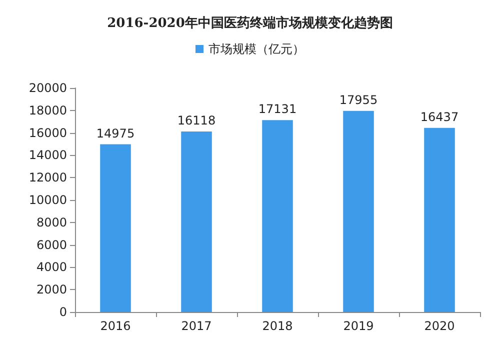  What do you see at coordinates (47, 200) in the screenshot?
I see `y-tick-label: 10000` at bounding box center [47, 200].